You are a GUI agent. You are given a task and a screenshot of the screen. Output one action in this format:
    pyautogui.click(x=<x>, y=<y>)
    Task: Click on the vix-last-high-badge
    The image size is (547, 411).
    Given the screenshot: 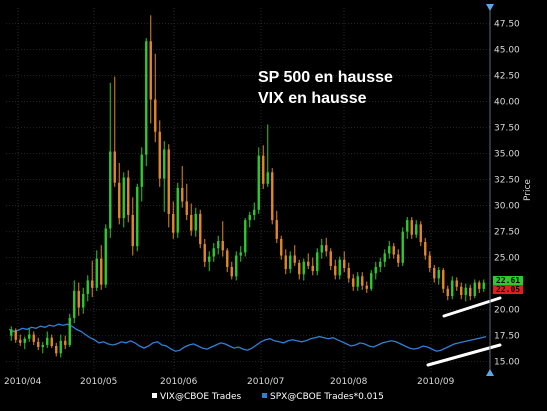 What is the action you would take?
    pyautogui.click(x=508, y=280)
    